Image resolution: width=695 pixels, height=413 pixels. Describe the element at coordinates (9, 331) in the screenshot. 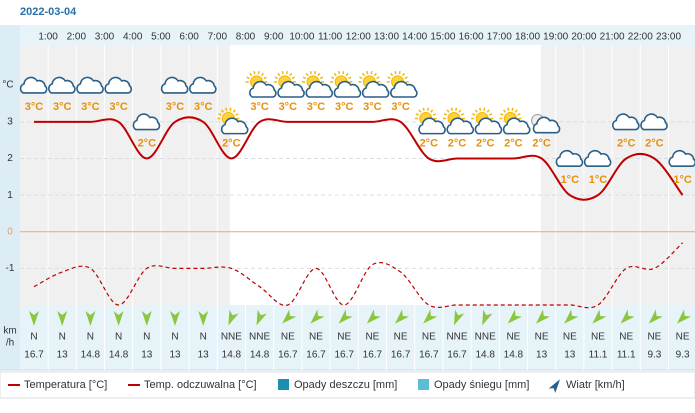

I see `wind-unit: km` at that location.